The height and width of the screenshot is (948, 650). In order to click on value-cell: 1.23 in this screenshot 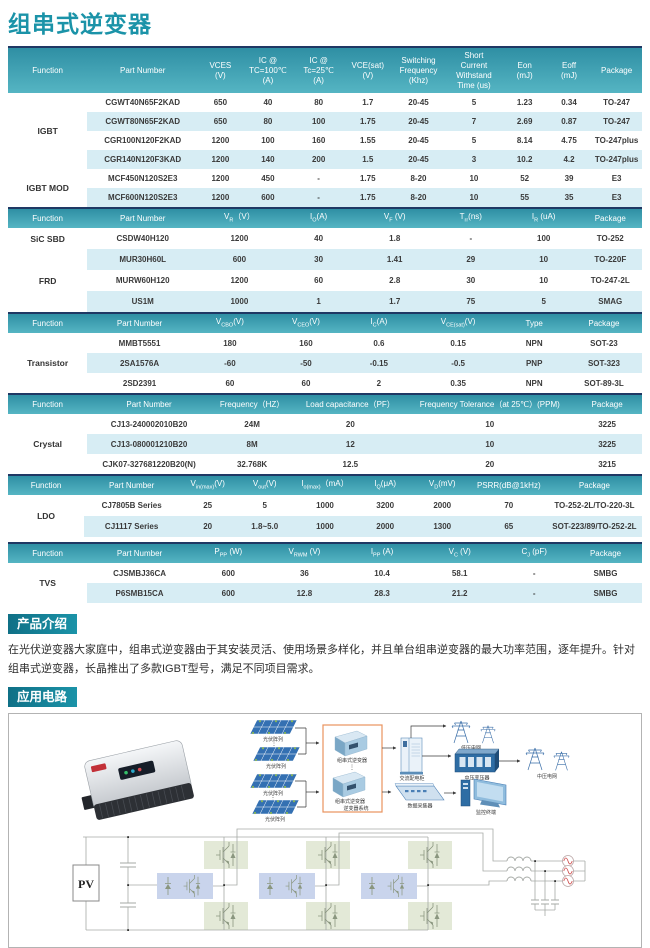, I will do `click(524, 102)`.